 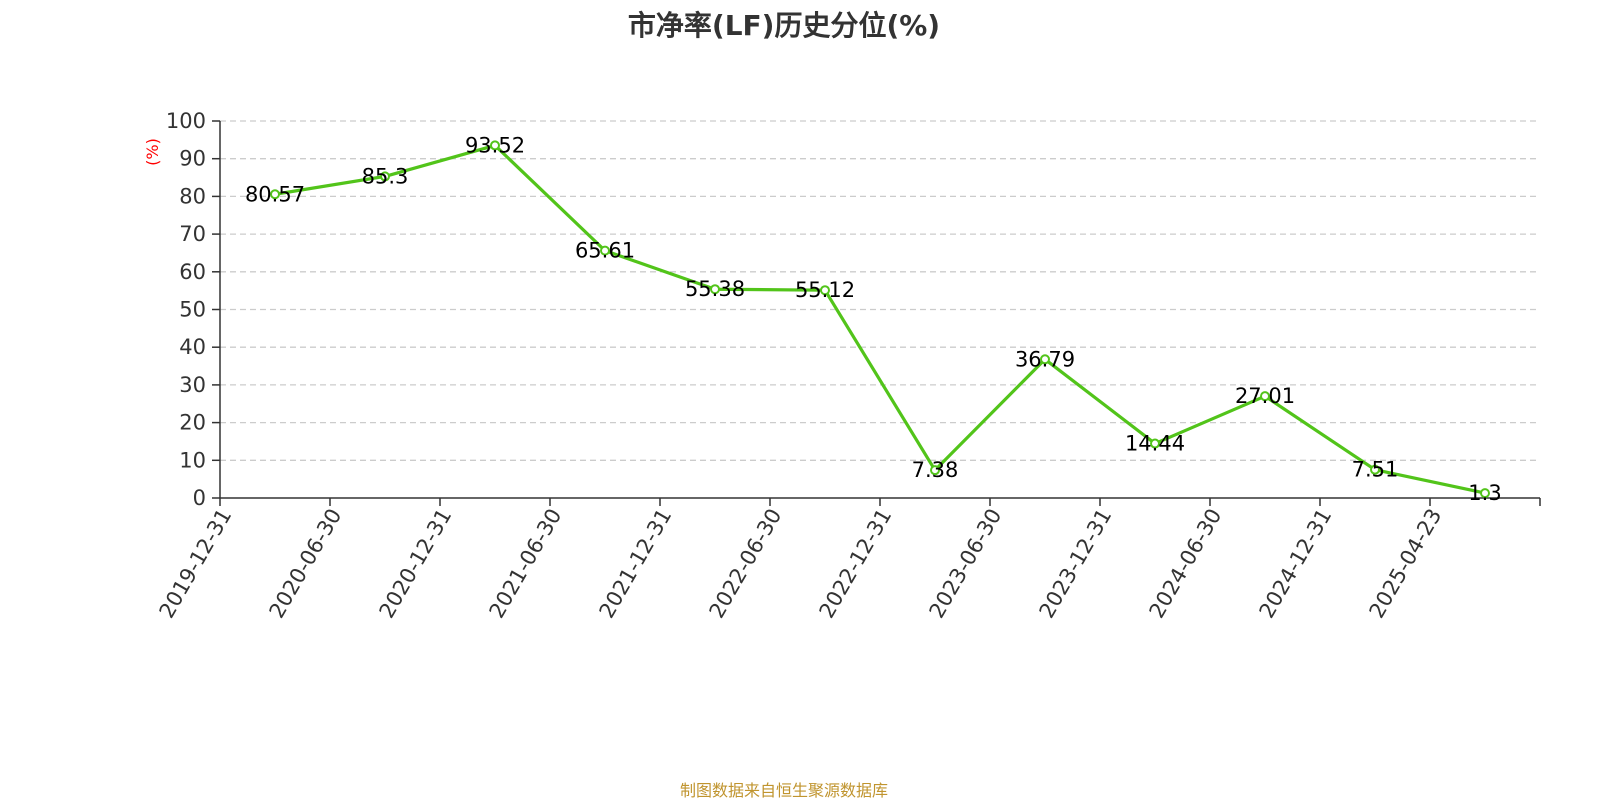 What do you see at coordinates (192, 234) in the screenshot?
I see `y-tick-label: 70` at bounding box center [192, 234].